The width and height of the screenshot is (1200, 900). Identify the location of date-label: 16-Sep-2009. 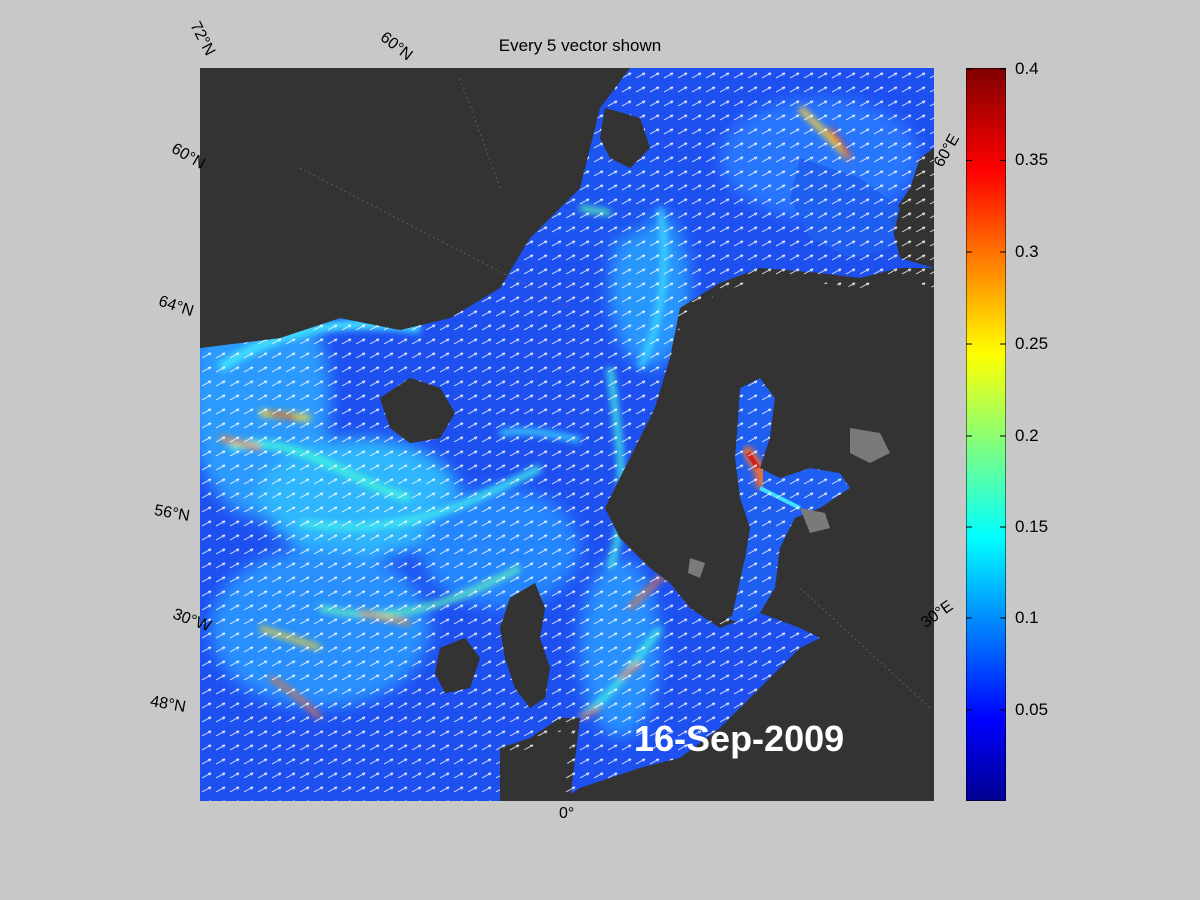
(739, 738).